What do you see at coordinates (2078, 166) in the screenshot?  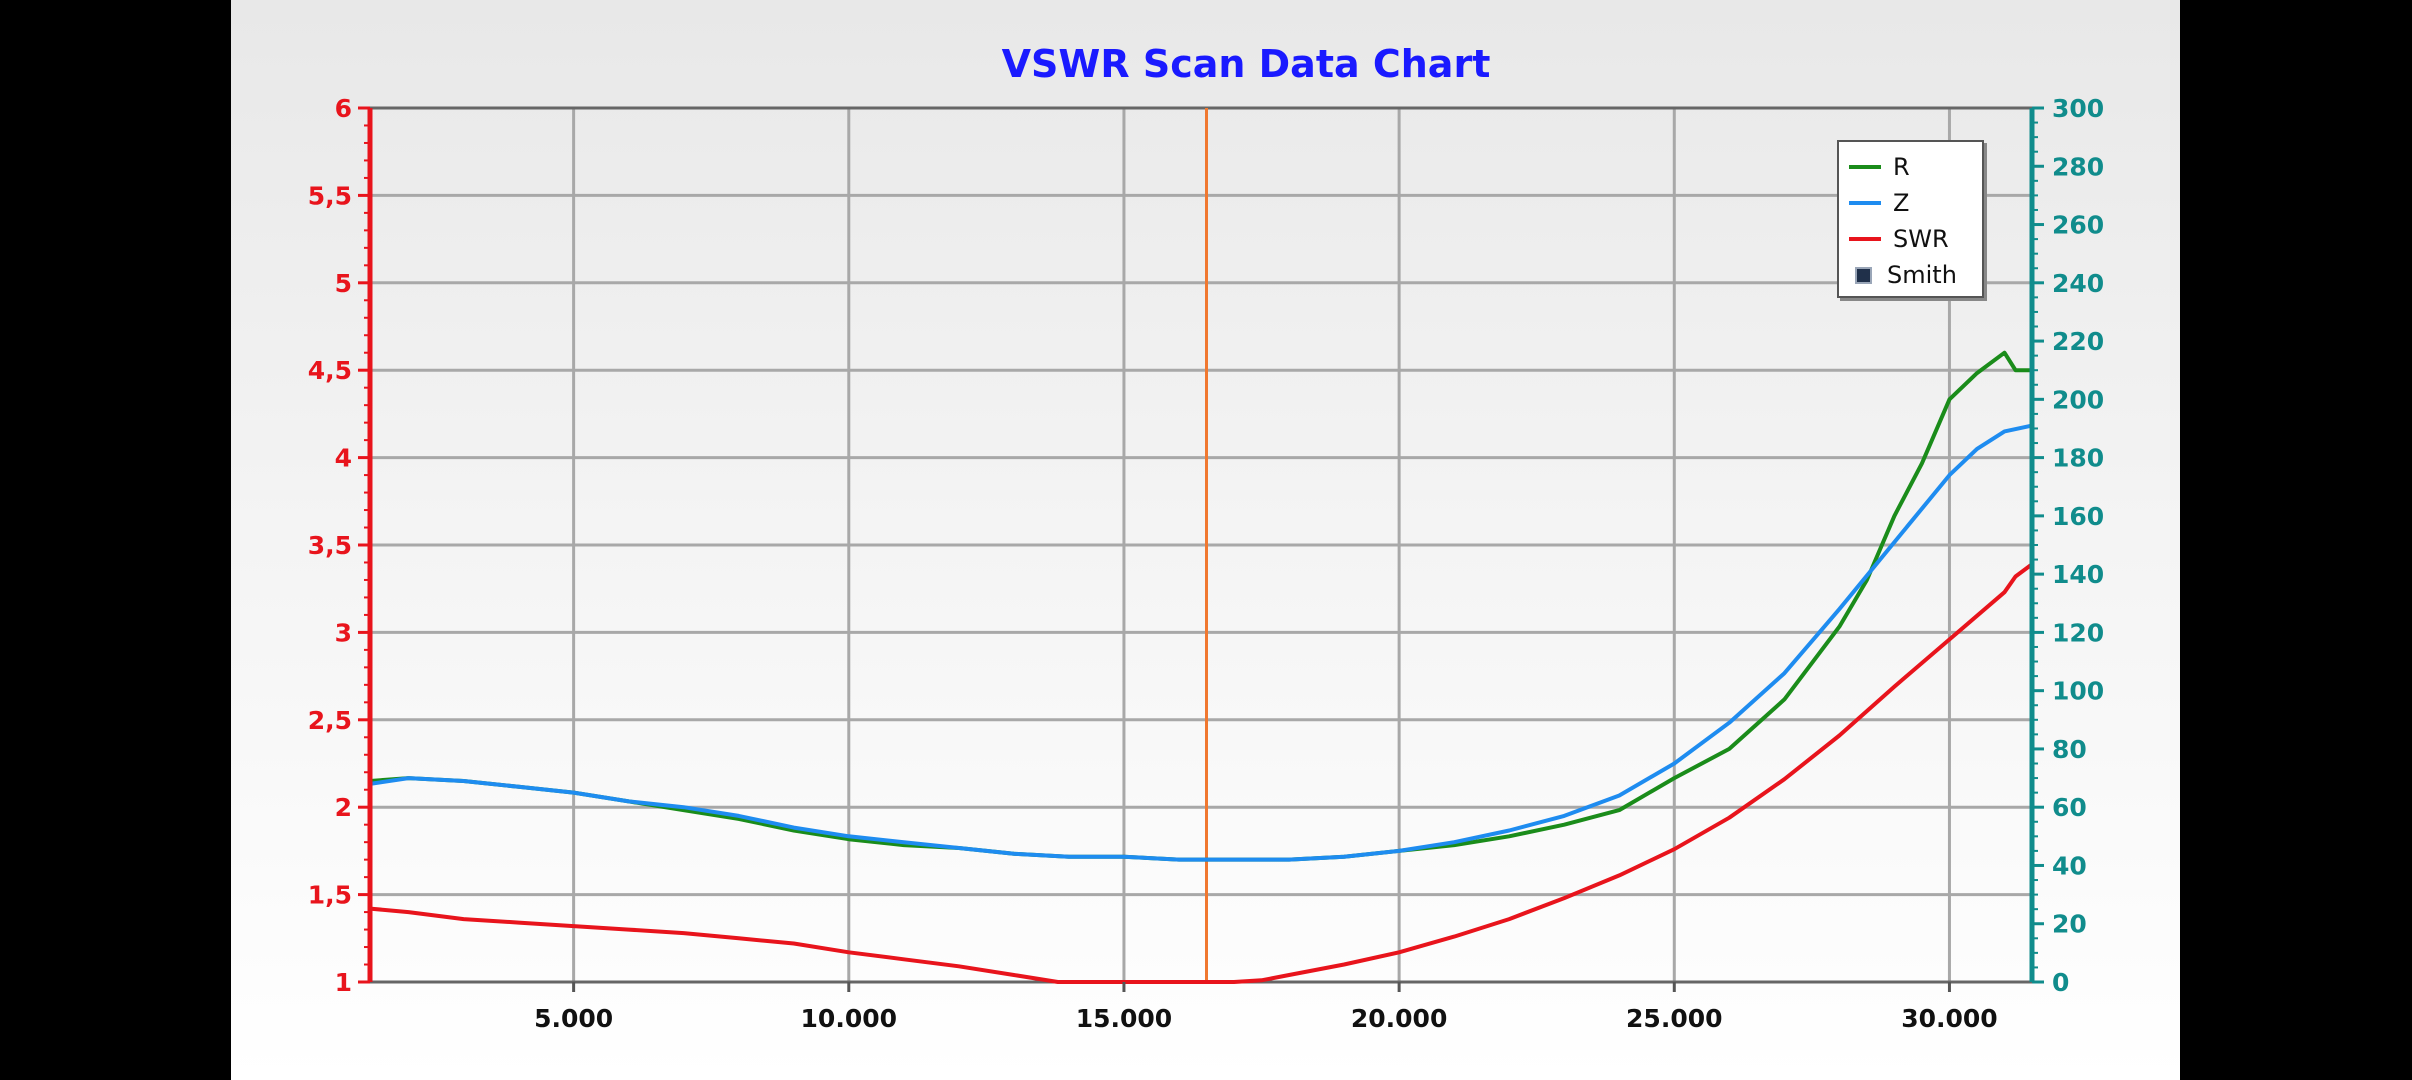 I see `y-right-tick-label-14: 280` at bounding box center [2078, 166].